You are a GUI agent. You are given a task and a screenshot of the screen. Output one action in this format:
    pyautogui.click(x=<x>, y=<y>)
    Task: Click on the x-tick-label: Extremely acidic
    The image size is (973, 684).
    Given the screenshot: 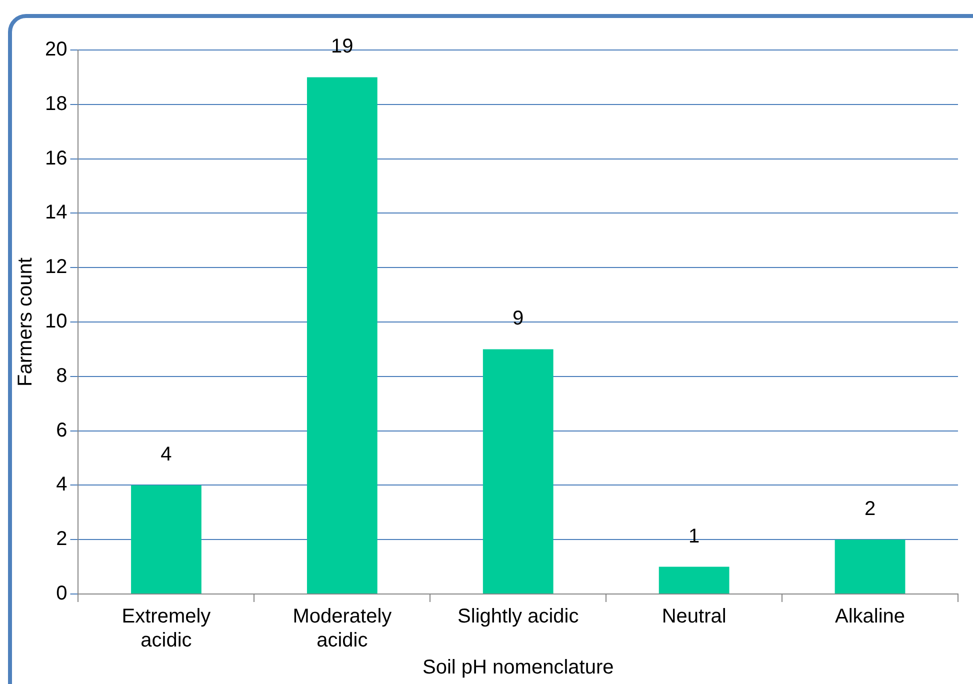 What is the action you would take?
    pyautogui.click(x=166, y=629)
    